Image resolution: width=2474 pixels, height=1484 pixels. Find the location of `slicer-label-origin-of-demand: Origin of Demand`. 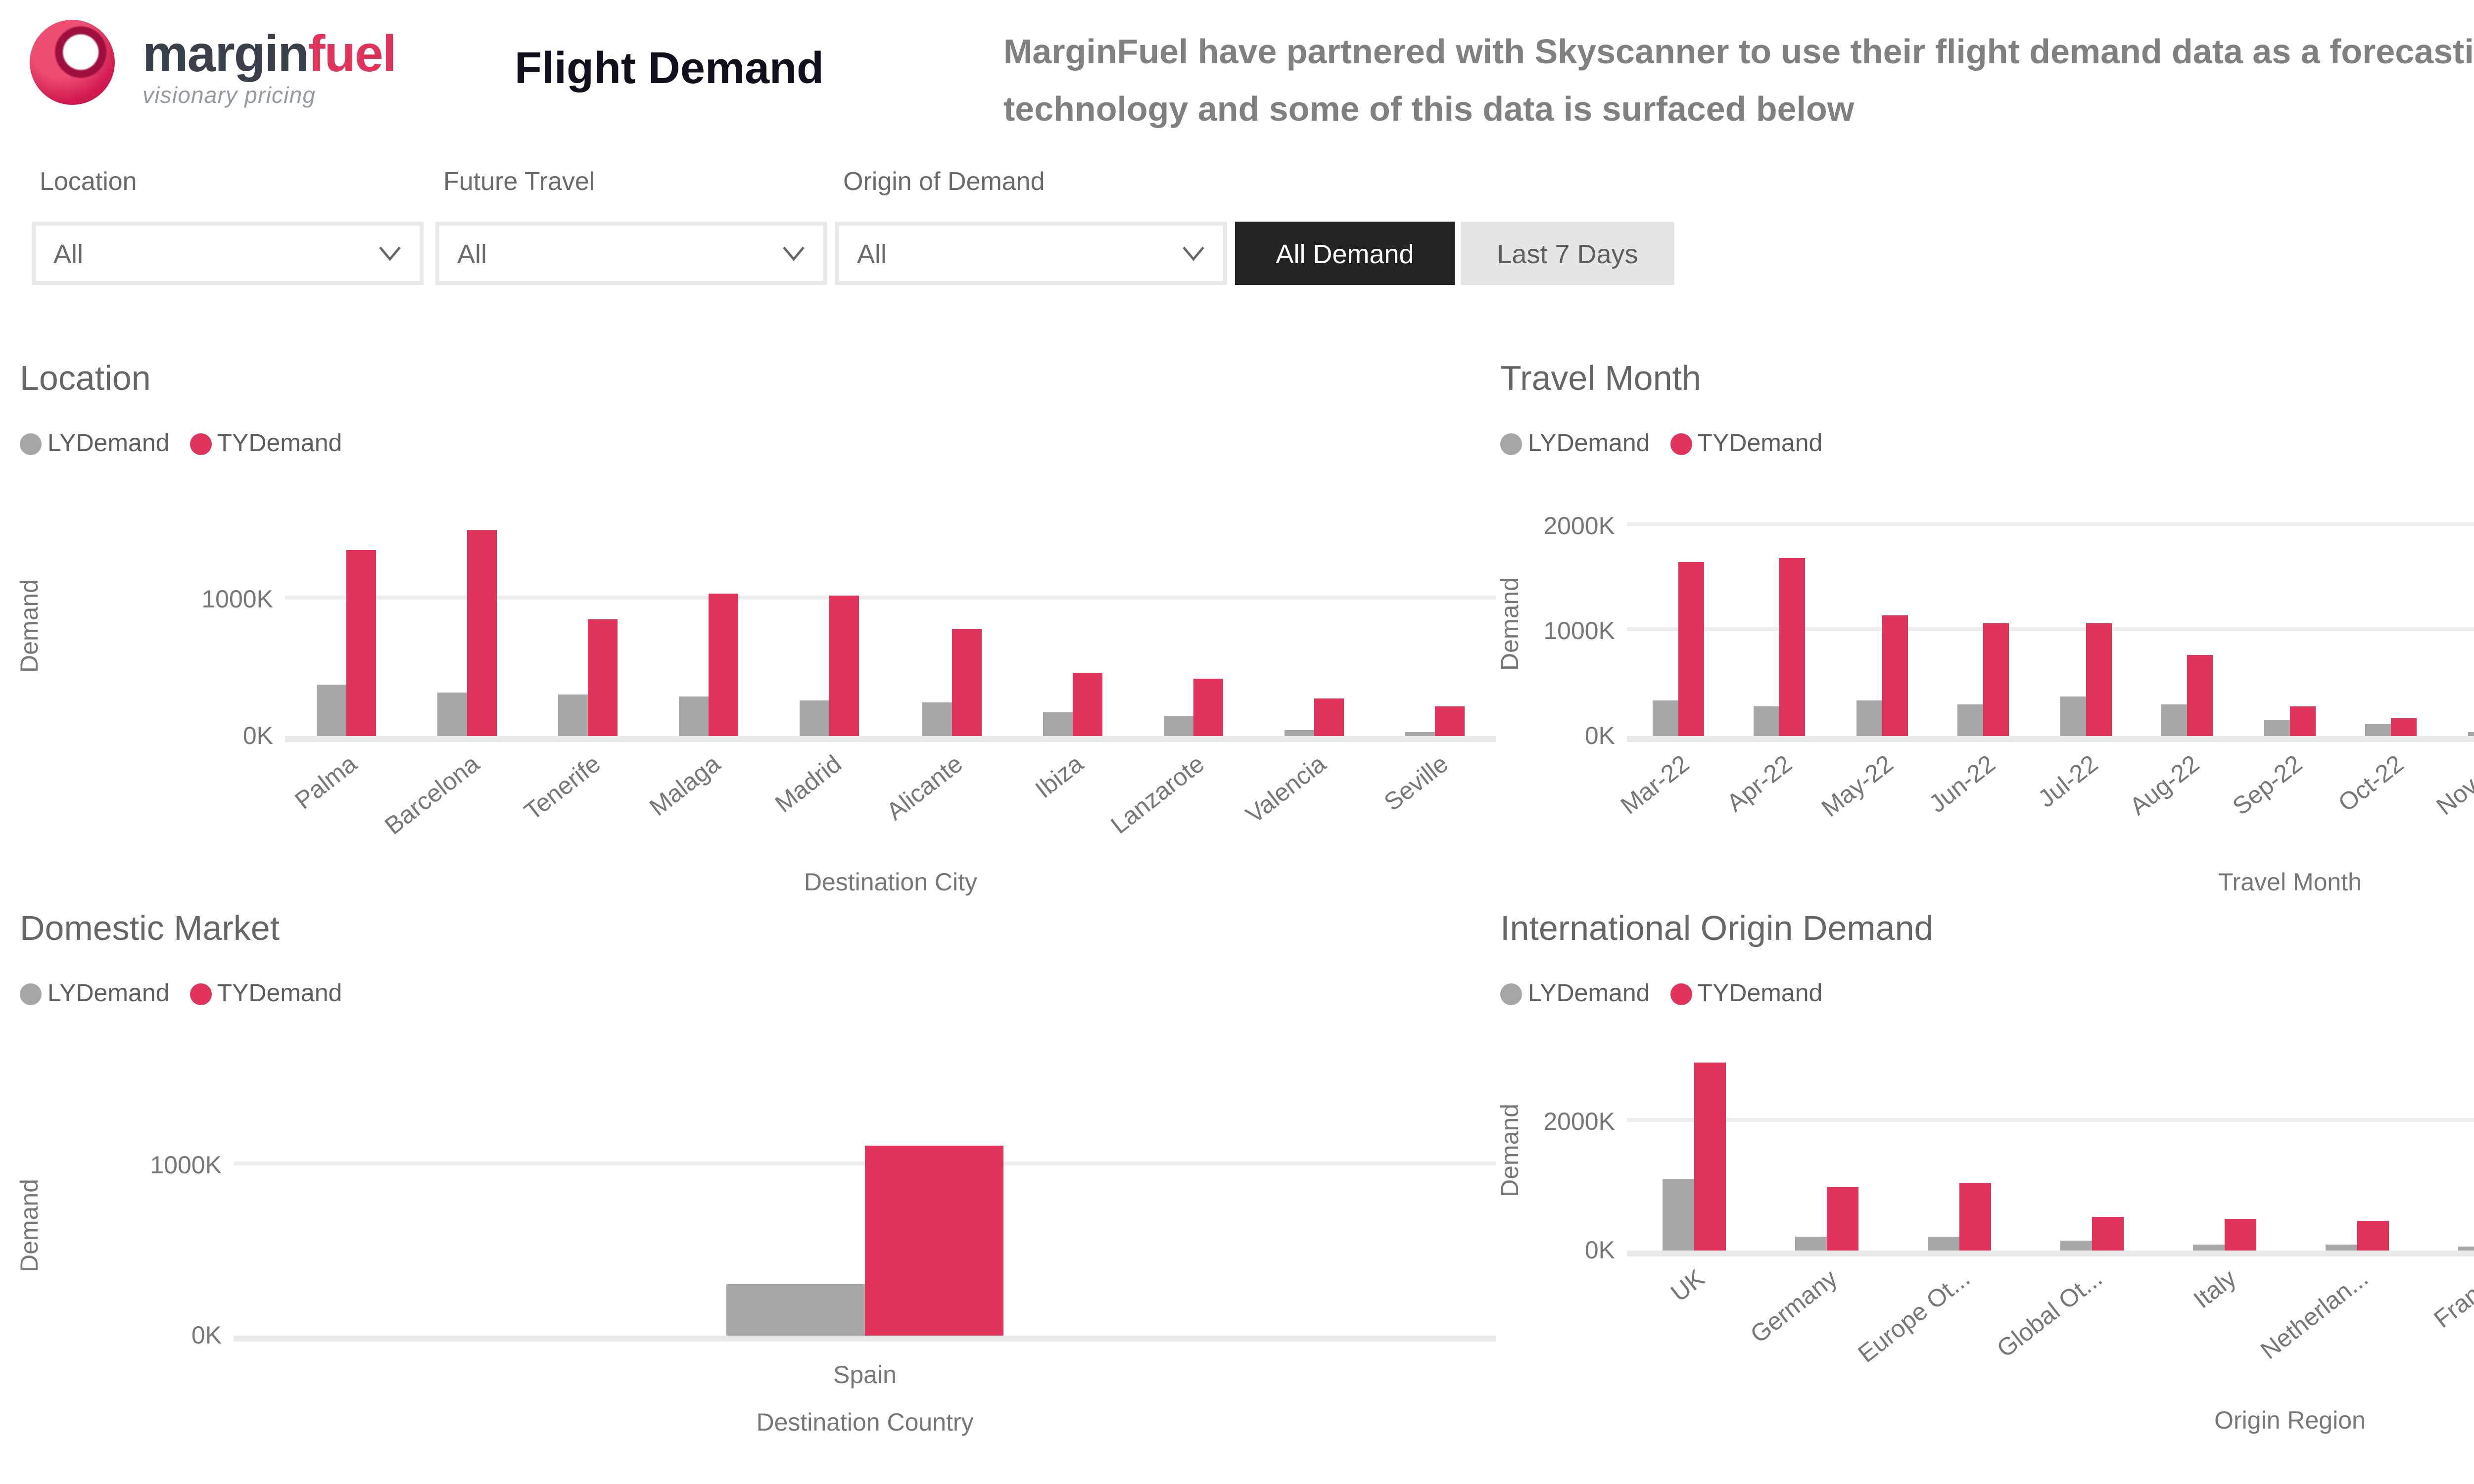

slicer-label-origin-of-demand: Origin of Demand is located at coordinates (944, 181).